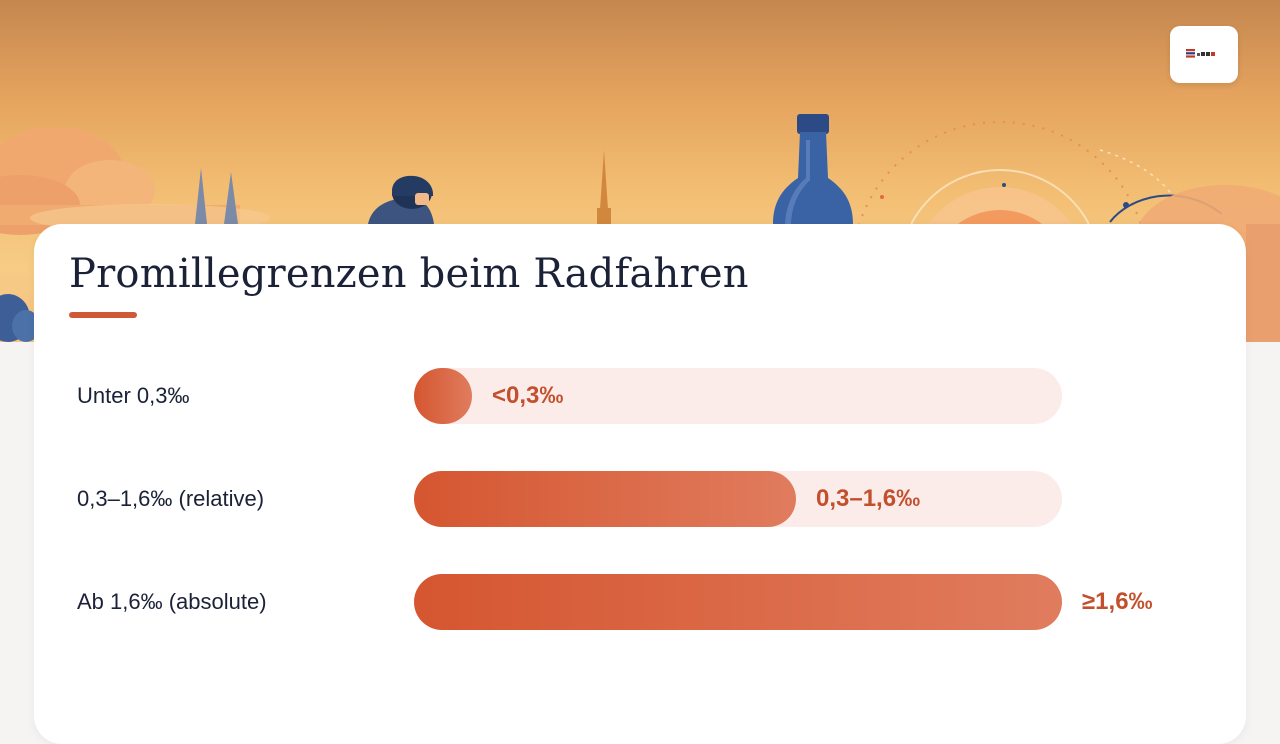  I want to click on bar-track: <0,3‰, so click(738, 396).